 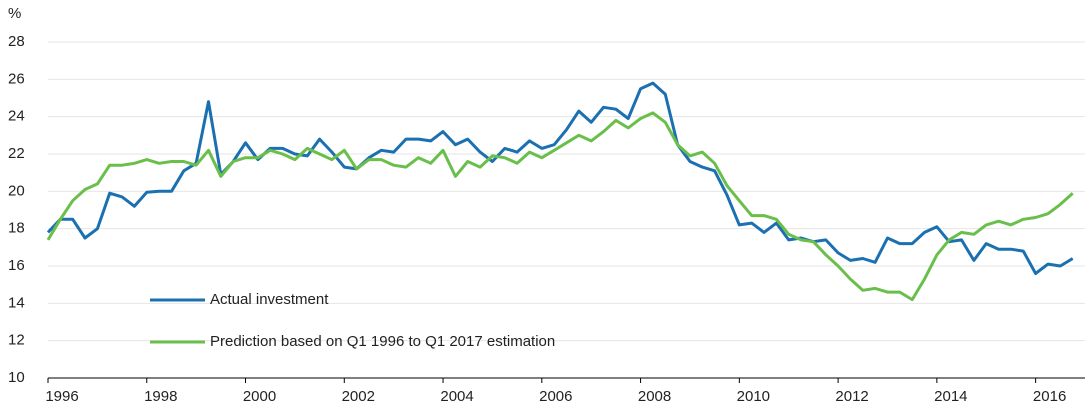 I want to click on x-tick-label: 2016, so click(x=1049, y=396).